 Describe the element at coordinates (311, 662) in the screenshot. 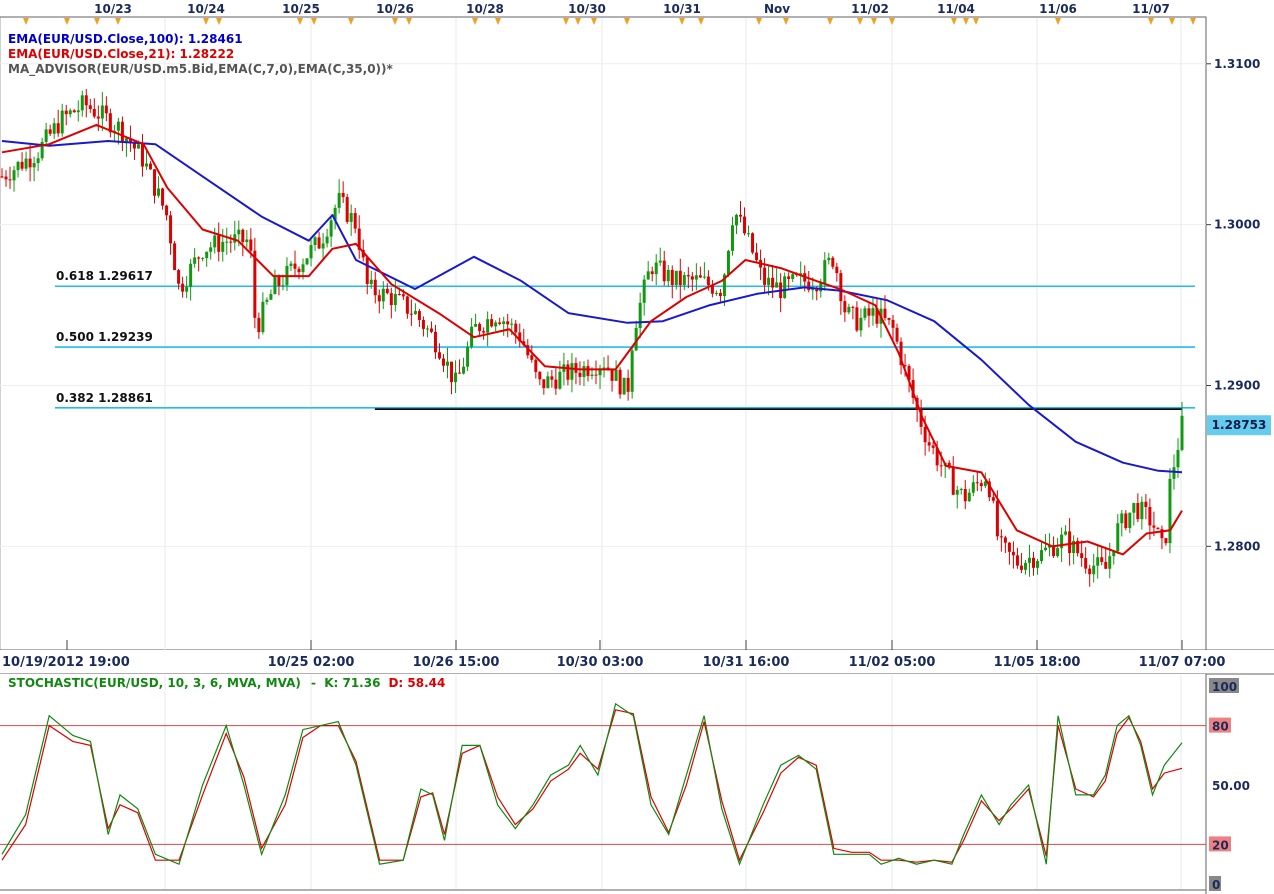

I see `time-label-1: 10/25 02:00` at that location.